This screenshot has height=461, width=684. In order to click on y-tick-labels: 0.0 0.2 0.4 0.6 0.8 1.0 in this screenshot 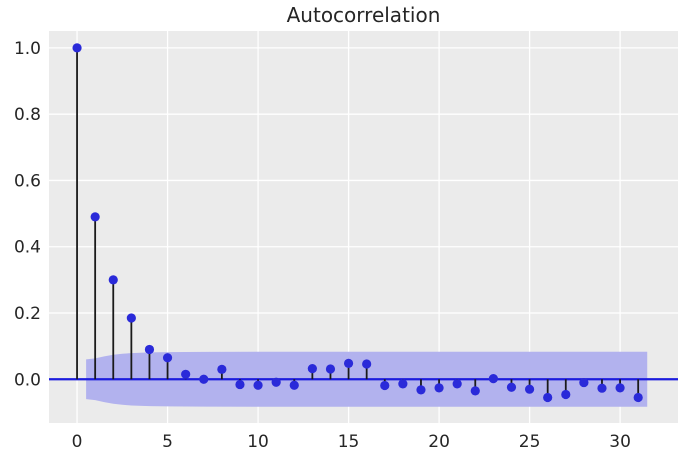, I will do `click(27, 214)`.